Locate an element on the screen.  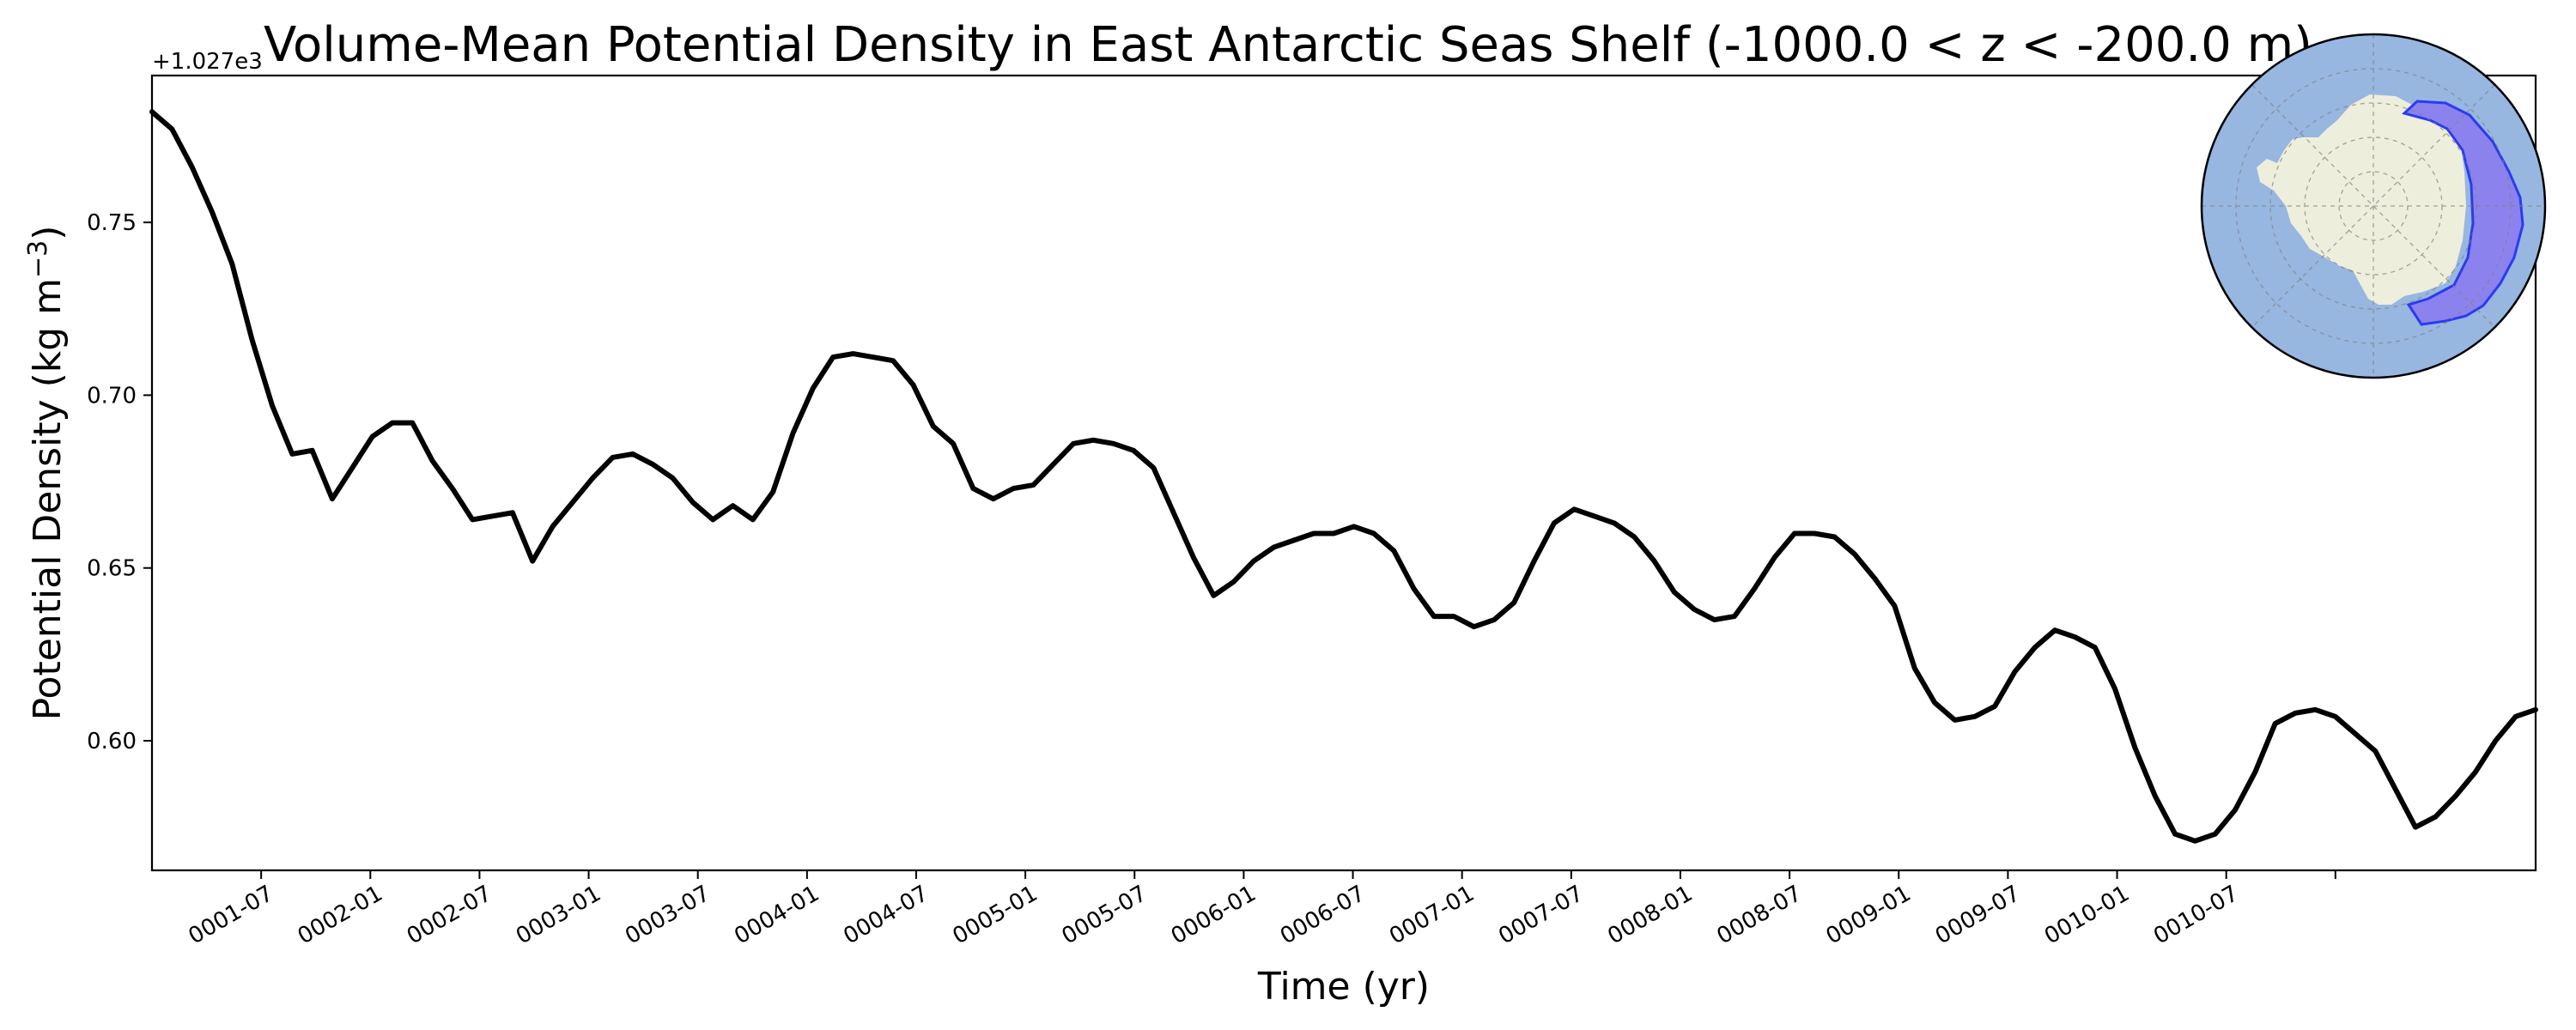
x-axis-label: Time (yr) is located at coordinates (1343, 987).